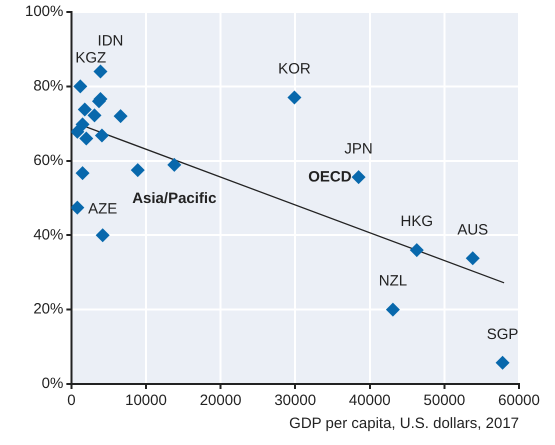 Image resolution: width=555 pixels, height=445 pixels. Describe the element at coordinates (53, 383) in the screenshot. I see `y-tick-label: 0%` at that location.